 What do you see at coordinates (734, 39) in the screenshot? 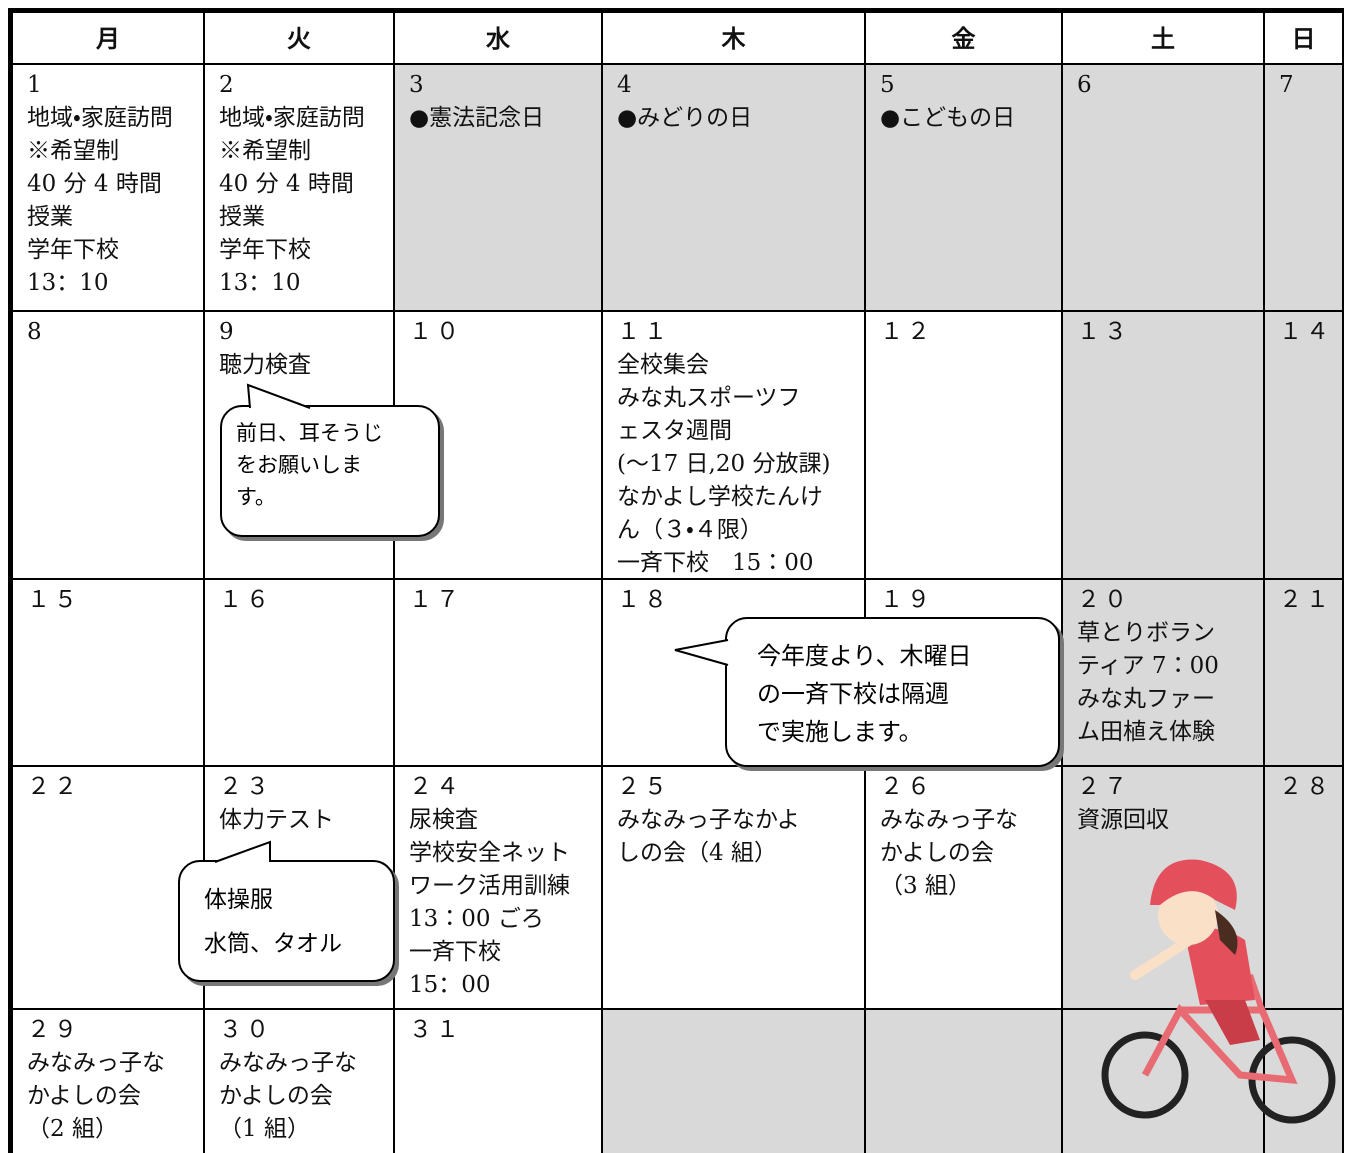
I see `day-header: 木` at bounding box center [734, 39].